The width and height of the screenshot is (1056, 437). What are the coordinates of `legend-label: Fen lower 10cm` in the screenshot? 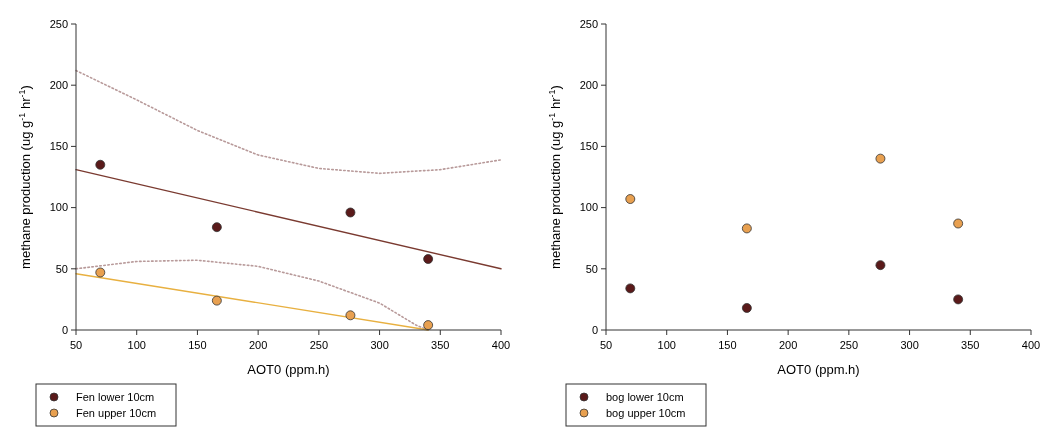 It's located at (115, 396).